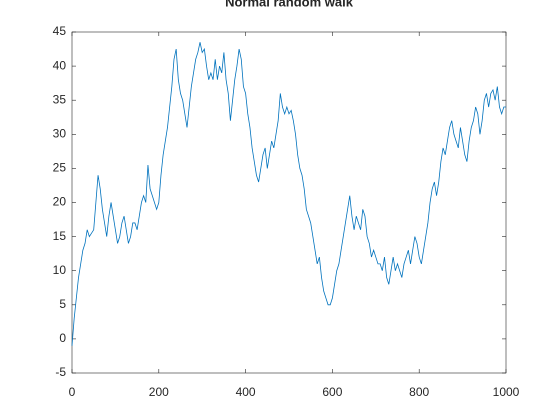  I want to click on y-tick-label: 40, so click(60, 65).